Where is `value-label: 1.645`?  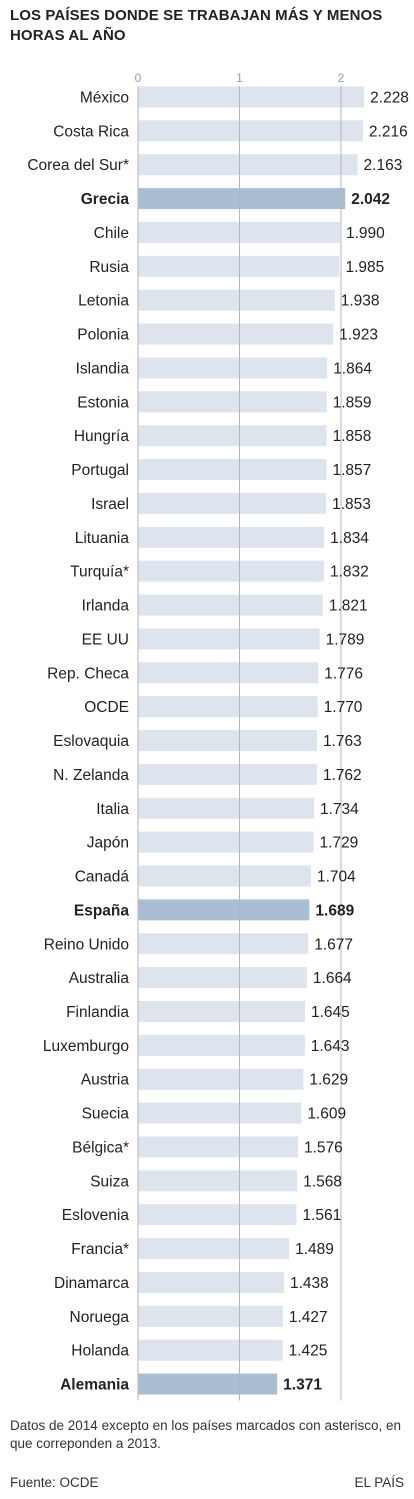 value-label: 1.645 is located at coordinates (330, 1012).